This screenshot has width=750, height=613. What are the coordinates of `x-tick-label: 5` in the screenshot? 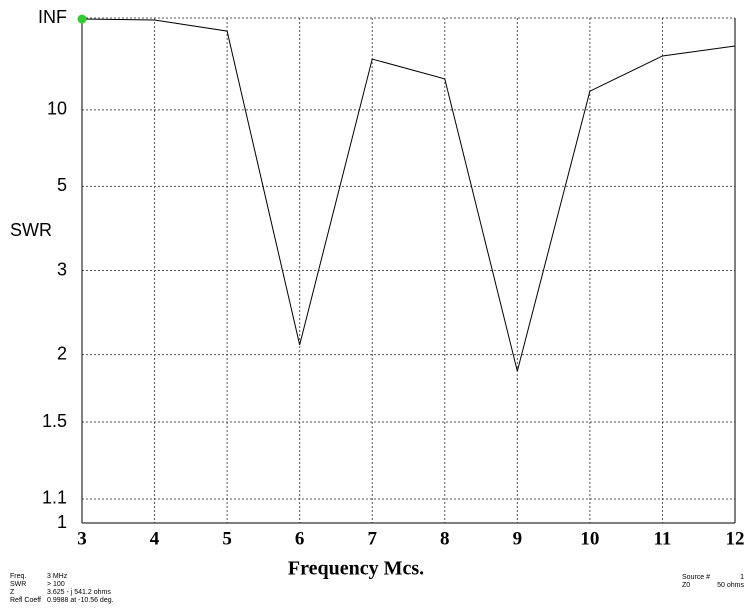 It's located at (227, 538).